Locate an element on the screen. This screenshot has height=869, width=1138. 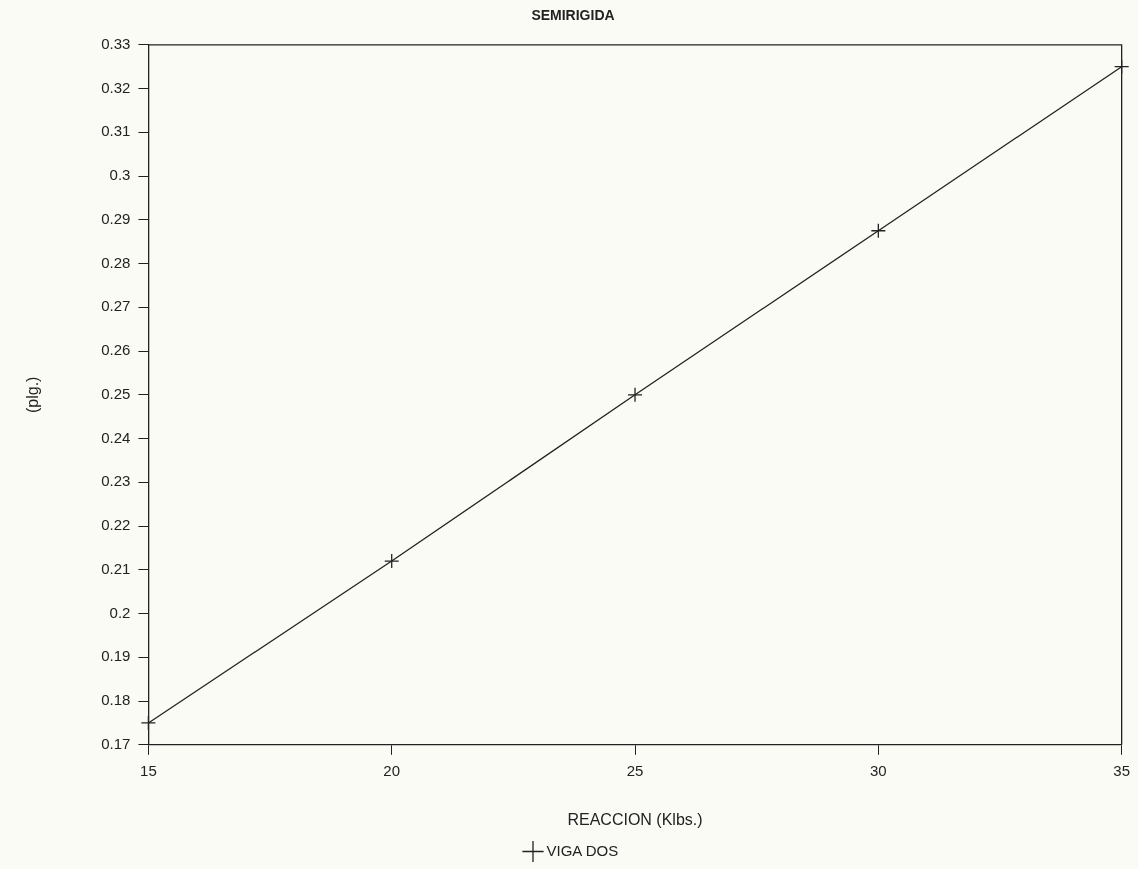
x-axis-title: REACCION (Klbs.) is located at coordinates (635, 819).